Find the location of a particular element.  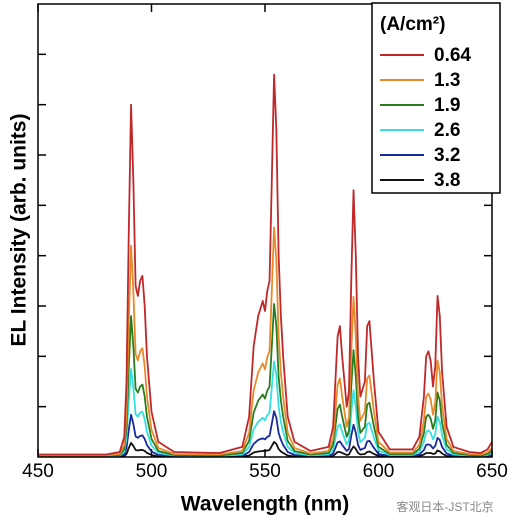

x-tick-label: 650 is located at coordinates (492, 471).